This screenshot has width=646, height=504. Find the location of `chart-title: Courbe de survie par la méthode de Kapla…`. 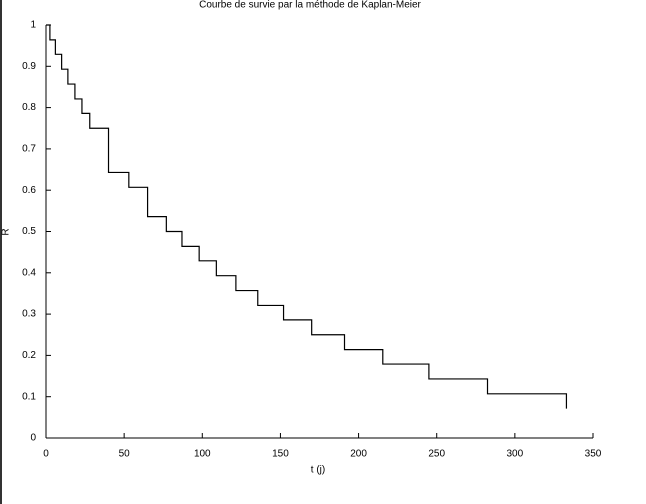

chart-title: Courbe de survie par la méthode de Kapla… is located at coordinates (310, 5).